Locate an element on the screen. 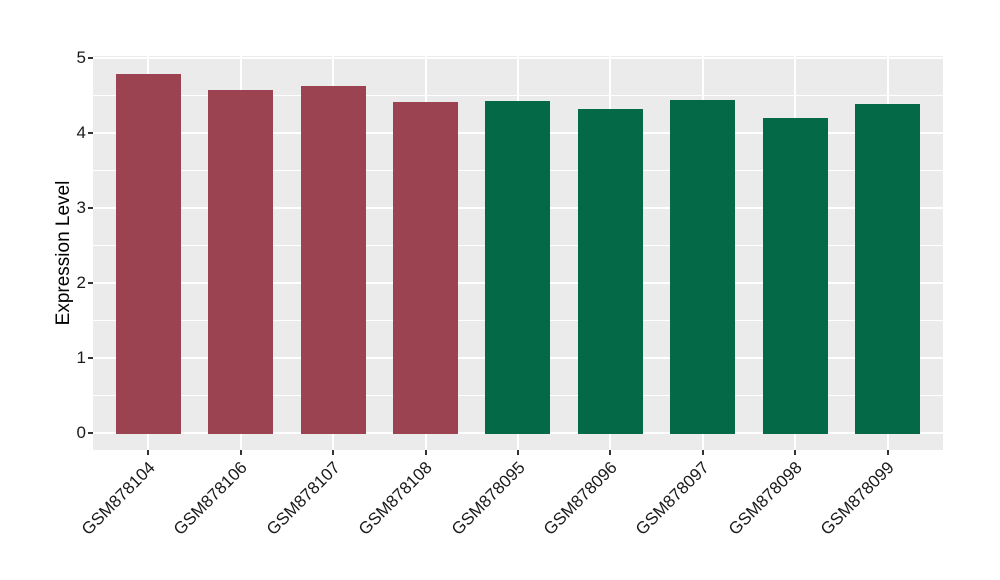 The width and height of the screenshot is (1000, 580). bar-GSM878106 is located at coordinates (240, 262).